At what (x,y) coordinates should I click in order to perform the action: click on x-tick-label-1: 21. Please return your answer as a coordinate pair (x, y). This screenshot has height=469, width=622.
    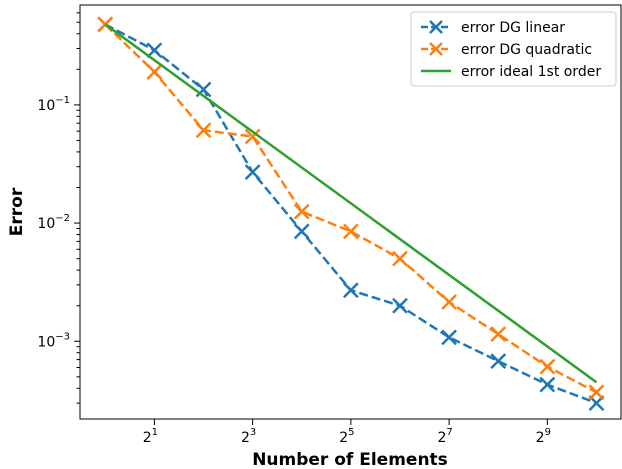
    Looking at the image, I should click on (150, 436).